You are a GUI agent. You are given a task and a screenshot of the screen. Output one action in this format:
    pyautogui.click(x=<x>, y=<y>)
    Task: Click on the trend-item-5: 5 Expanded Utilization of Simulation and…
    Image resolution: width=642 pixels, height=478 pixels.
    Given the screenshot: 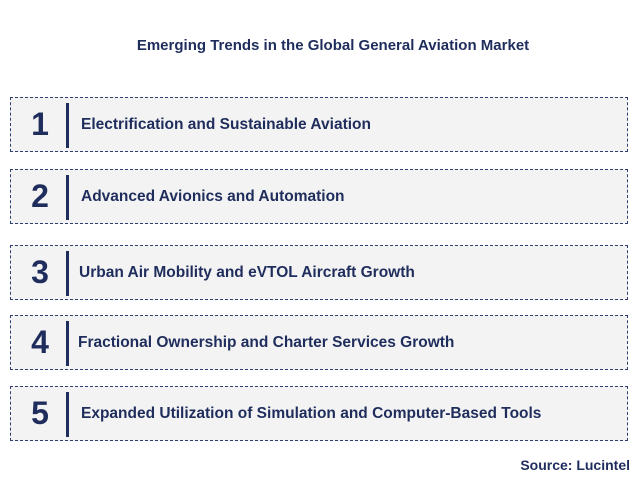 What is the action you would take?
    pyautogui.click(x=319, y=413)
    